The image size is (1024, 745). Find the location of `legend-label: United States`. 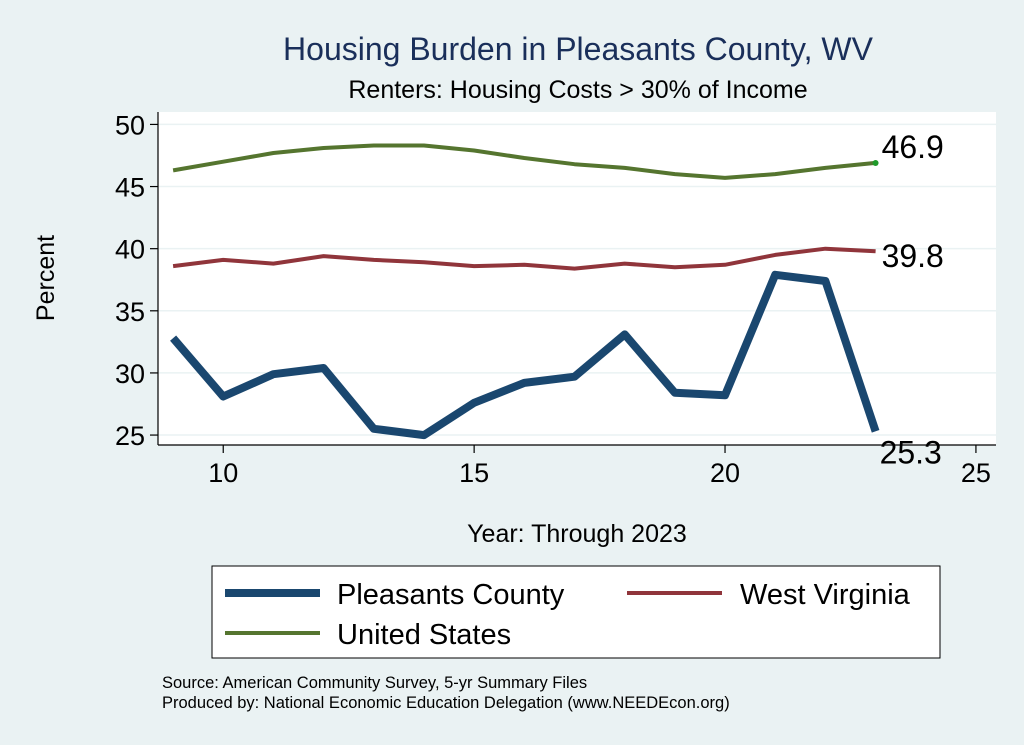

legend-label: United States is located at coordinates (424, 635).